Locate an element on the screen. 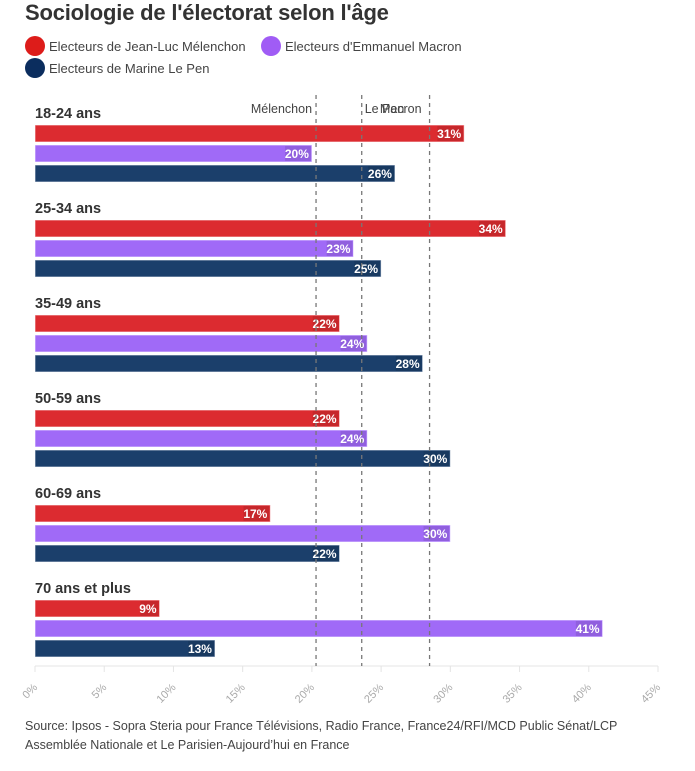 The height and width of the screenshot is (771, 695). value-label: 41% is located at coordinates (588, 629).